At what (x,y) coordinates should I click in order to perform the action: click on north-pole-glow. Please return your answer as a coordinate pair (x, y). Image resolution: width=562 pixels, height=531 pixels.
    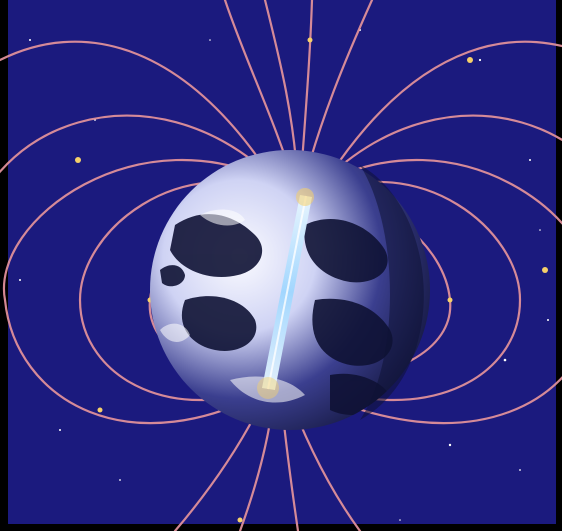
    Looking at the image, I should click on (305, 197).